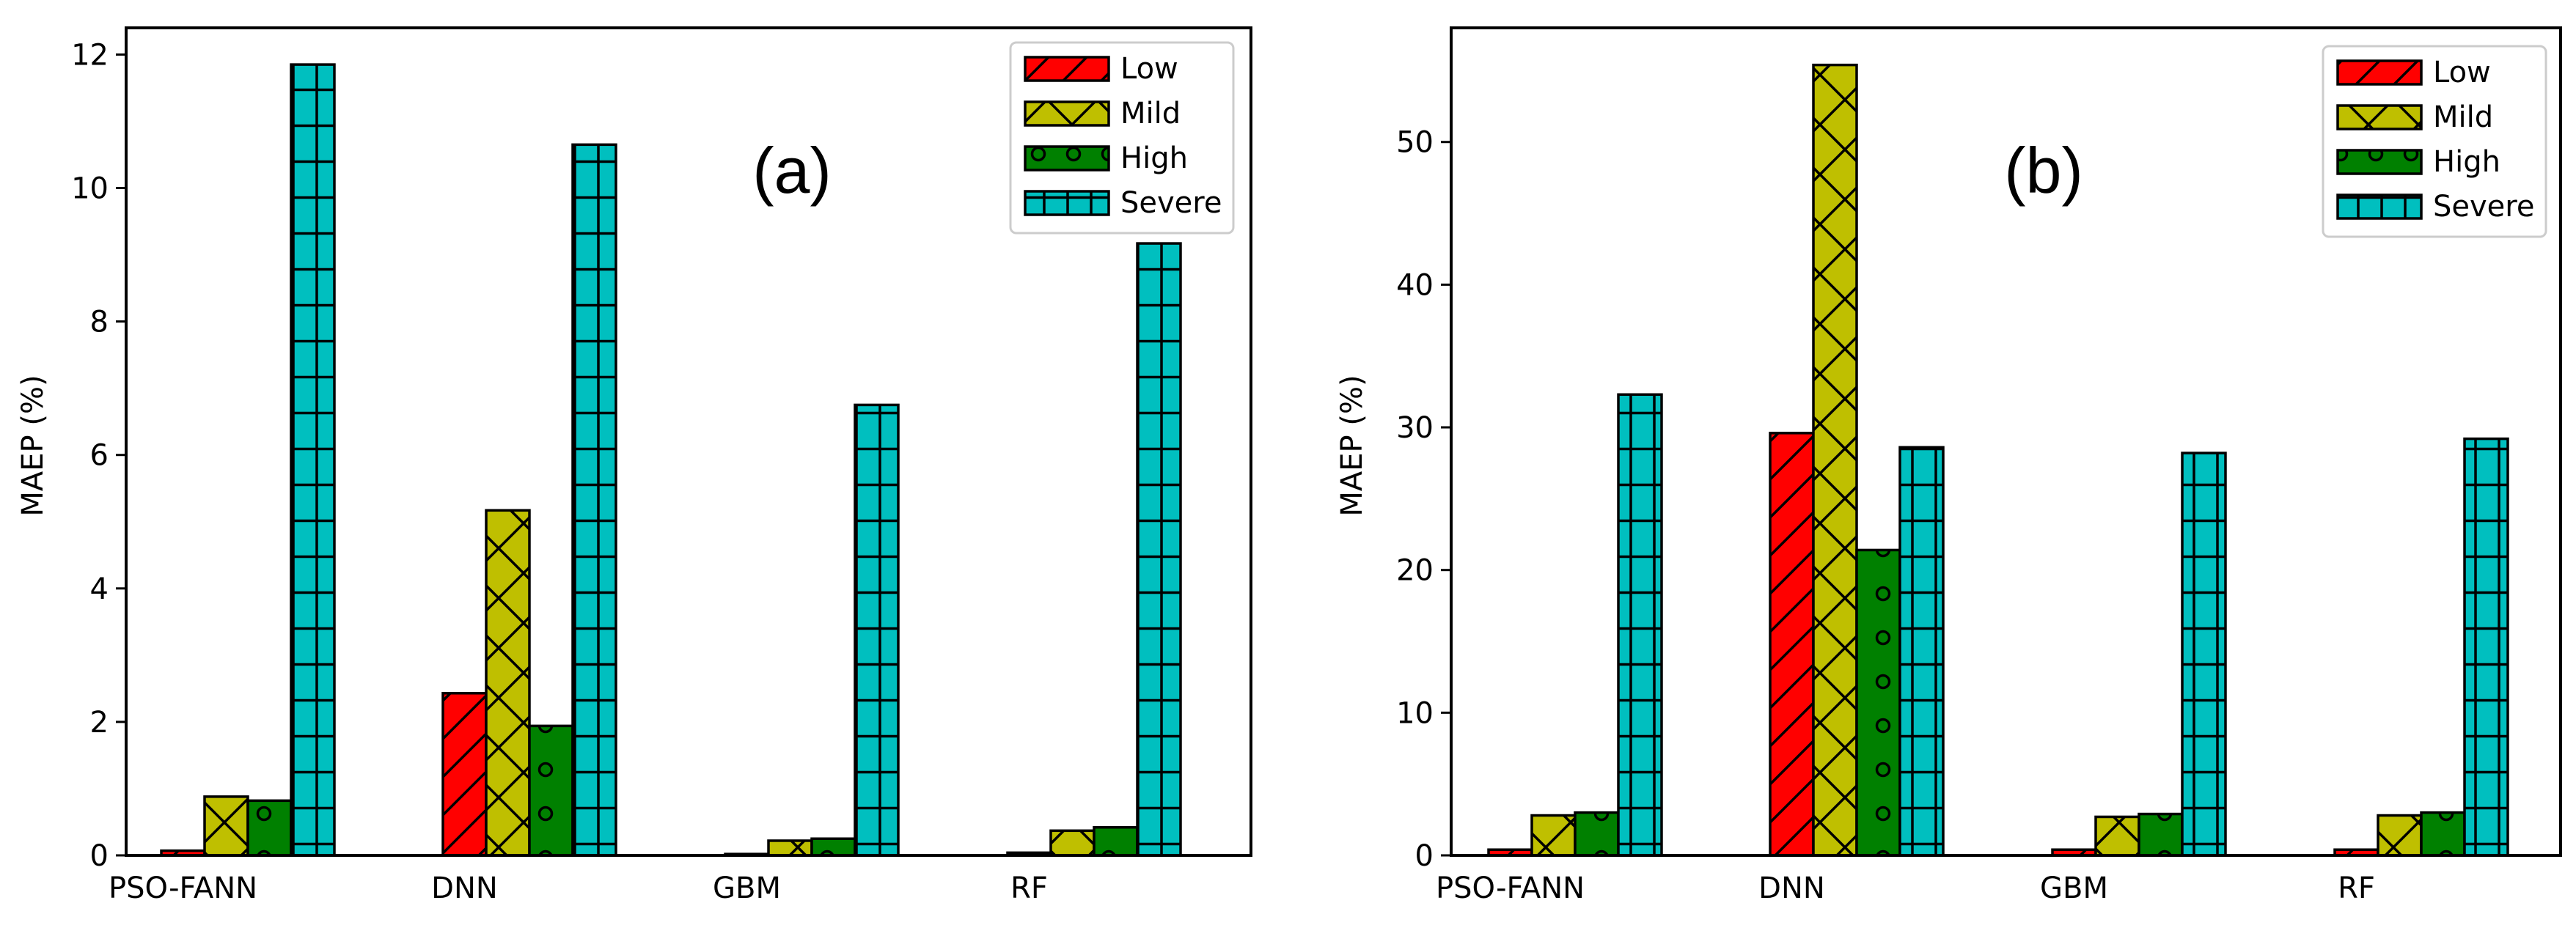 Image resolution: width=2576 pixels, height=925 pixels. I want to click on panel-label: (b), so click(2044, 171).